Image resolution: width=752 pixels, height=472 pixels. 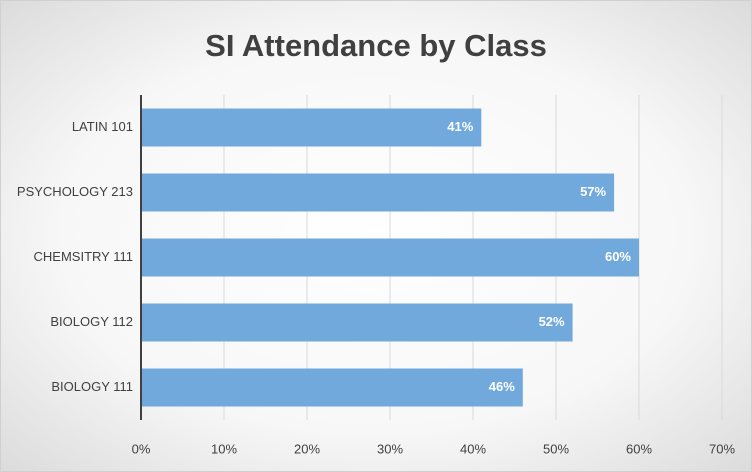 I want to click on y-tick-label: BIOLOGY 111, so click(x=92, y=386).